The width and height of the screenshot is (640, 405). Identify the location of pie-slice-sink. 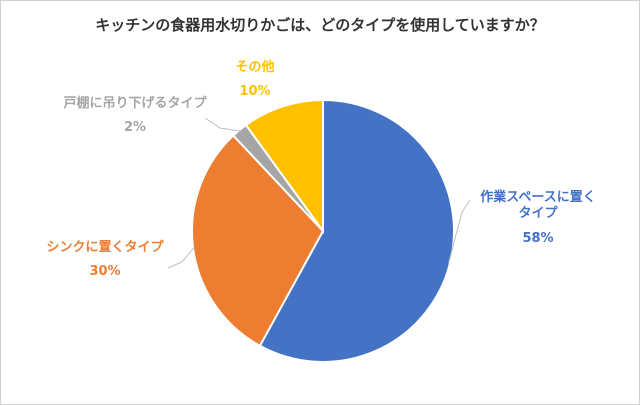
(258, 241).